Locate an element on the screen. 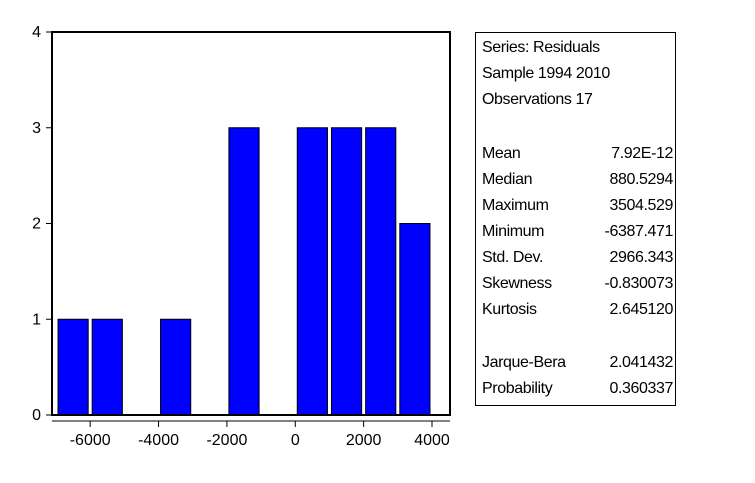  stat-label: Mean is located at coordinates (501, 153).